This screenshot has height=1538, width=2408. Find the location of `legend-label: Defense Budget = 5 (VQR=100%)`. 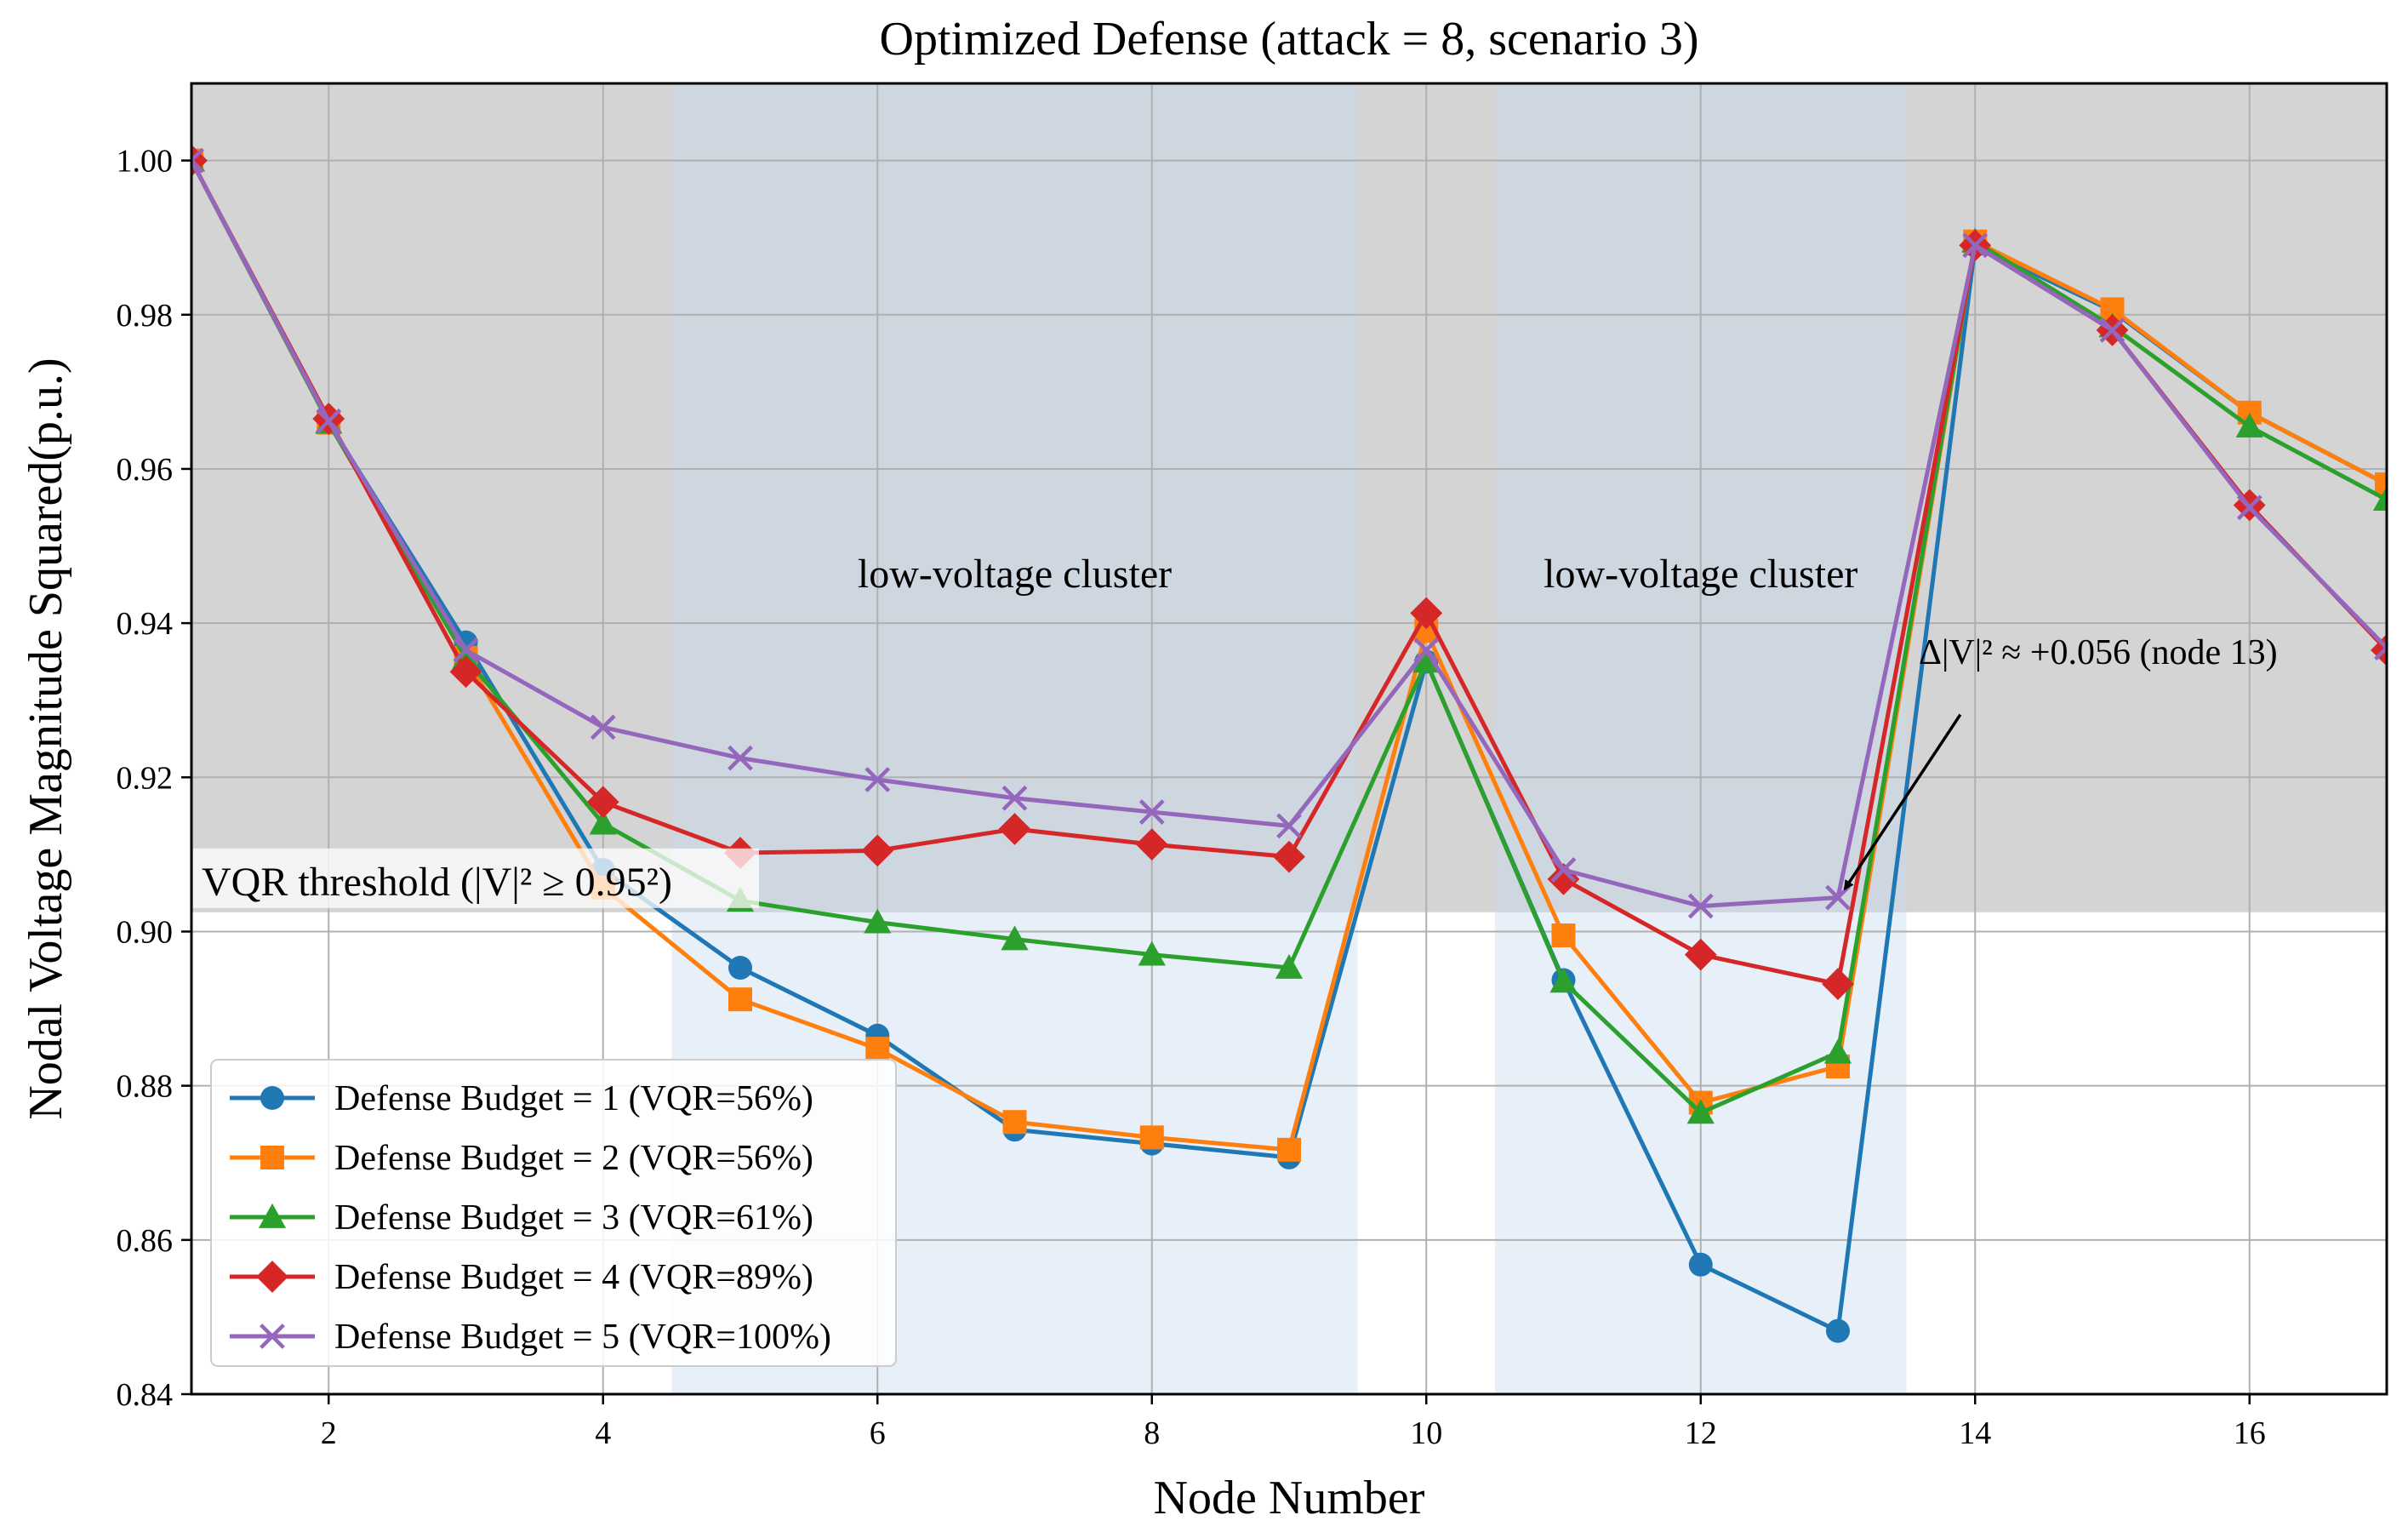

legend-label: Defense Budget = 5 (VQR=100%) is located at coordinates (582, 1337).